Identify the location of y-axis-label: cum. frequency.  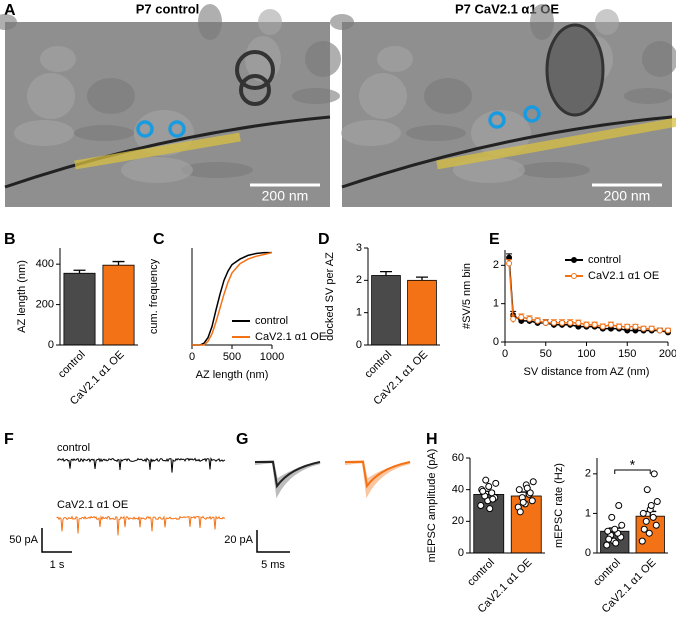
(154, 296).